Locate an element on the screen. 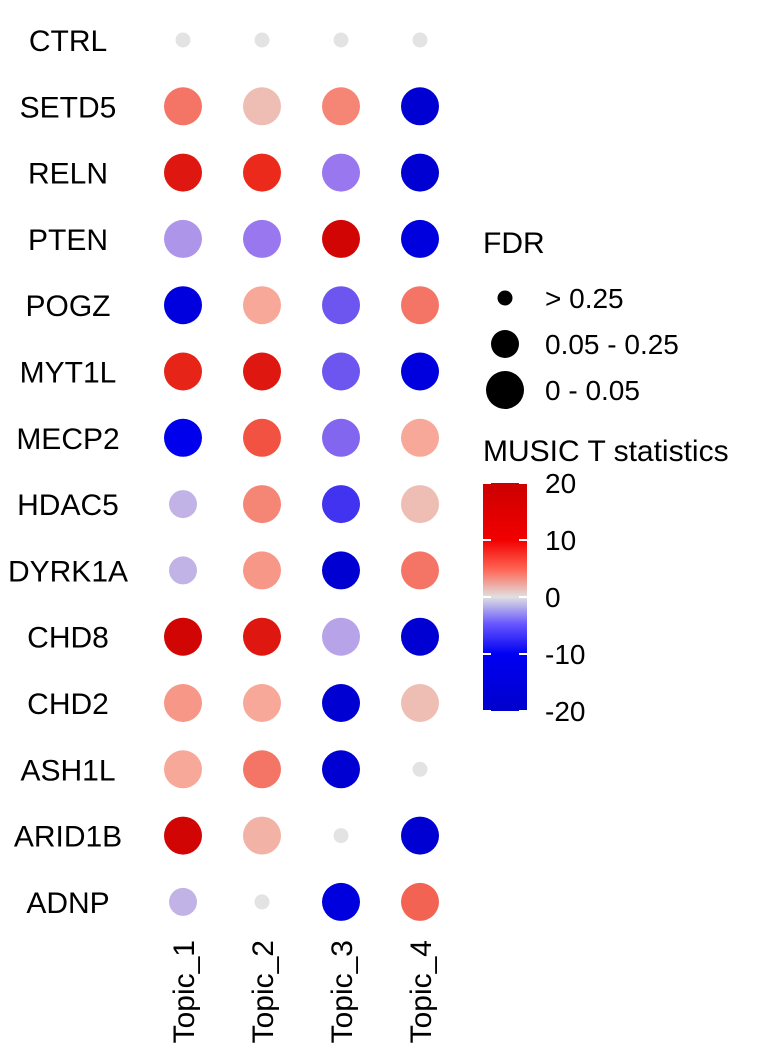 This screenshot has width=768, height=1056. fdr-legend-title: FDR is located at coordinates (514, 243).